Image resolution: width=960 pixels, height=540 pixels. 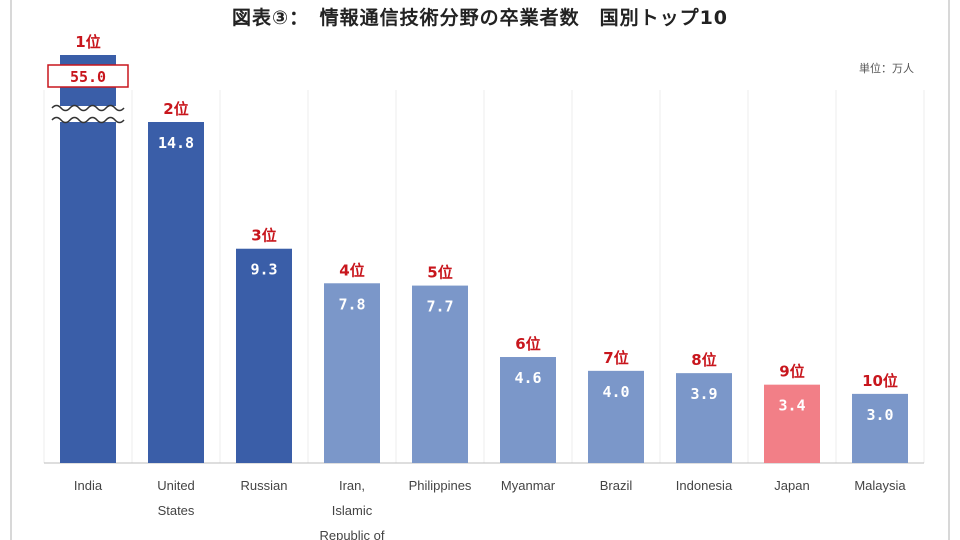 I want to click on x-tick-label: Republic of, so click(x=351, y=534).